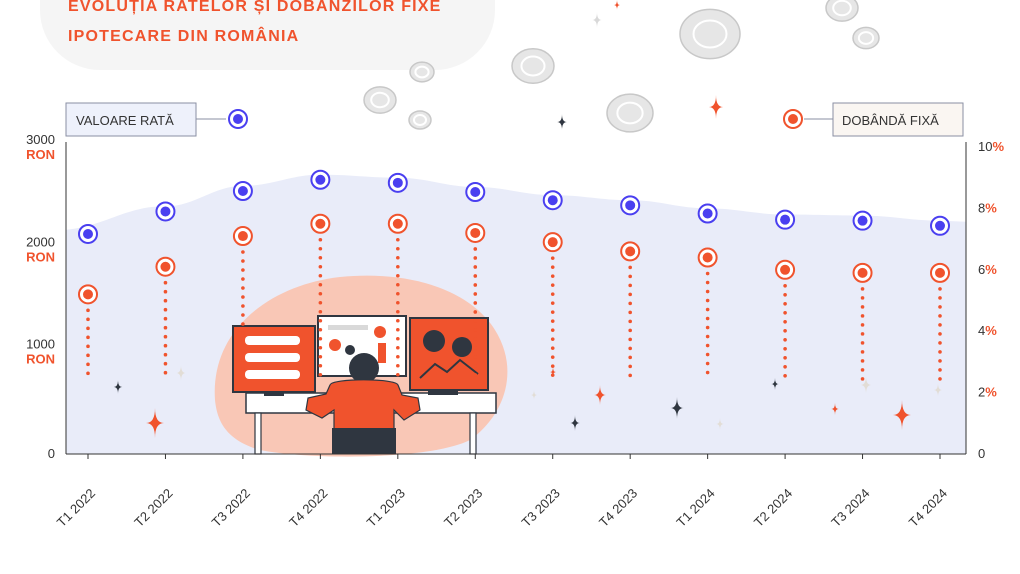 This screenshot has width=1020, height=574. I want to click on monitor-right-line, so click(449, 368).